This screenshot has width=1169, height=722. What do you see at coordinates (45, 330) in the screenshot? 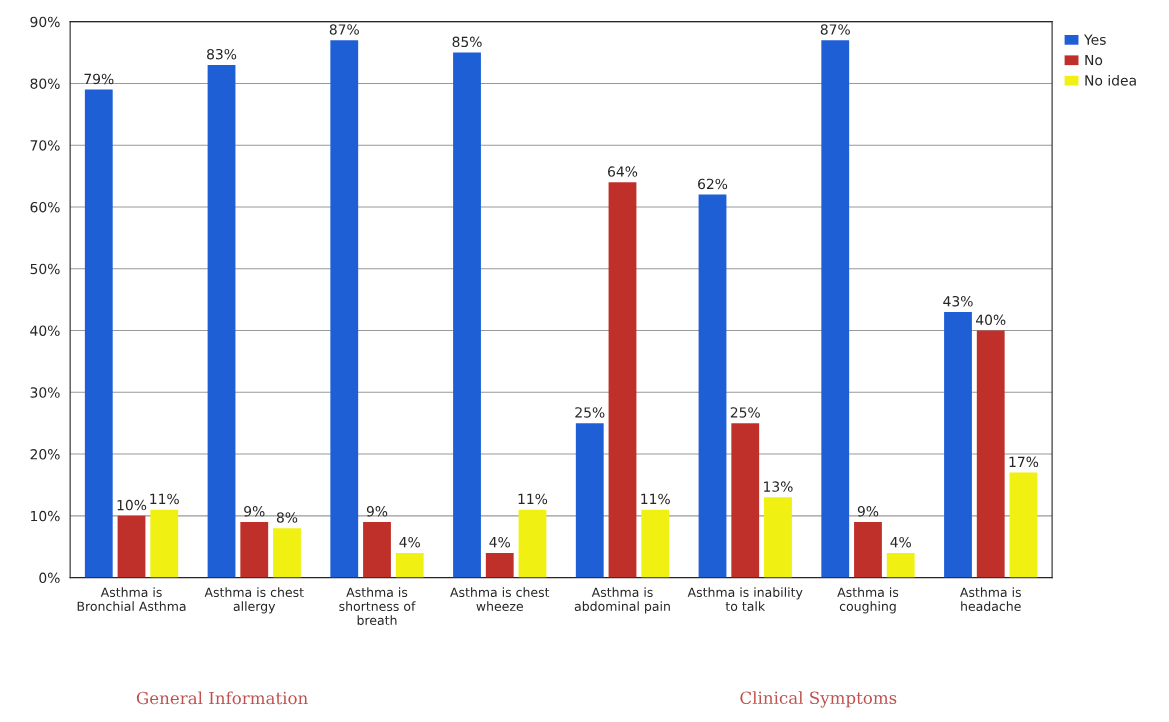
I see `y-tick-label: 40%` at bounding box center [45, 330].